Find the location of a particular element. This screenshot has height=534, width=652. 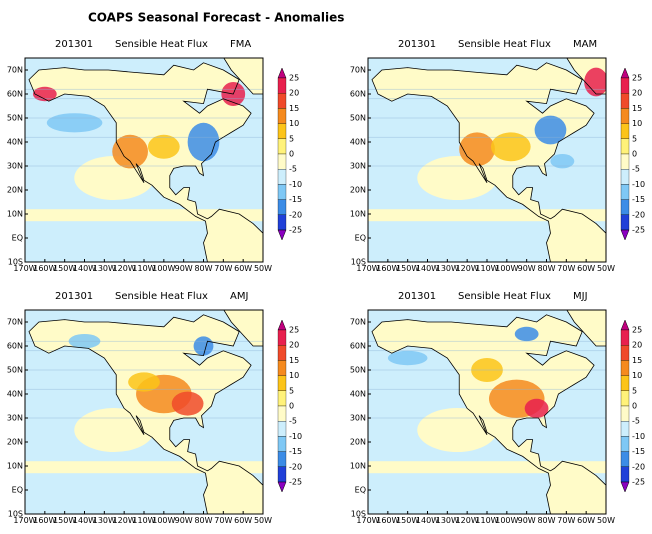

lat-label: 50N is located at coordinates (15, 118).